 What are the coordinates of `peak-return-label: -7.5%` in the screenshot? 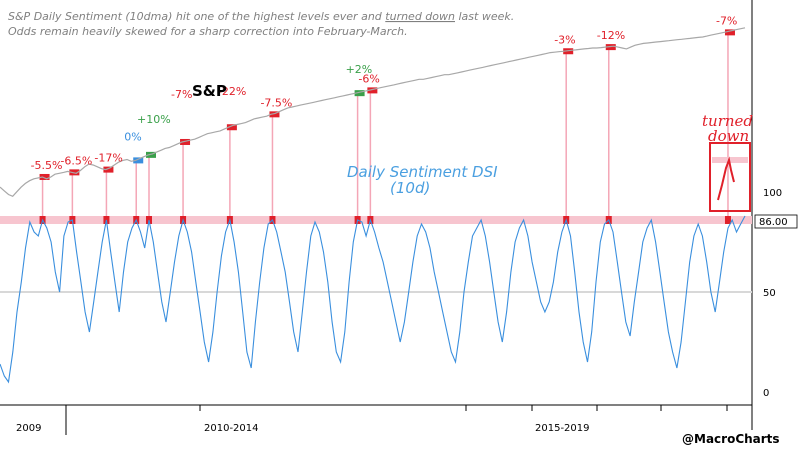 It's located at (276, 102).